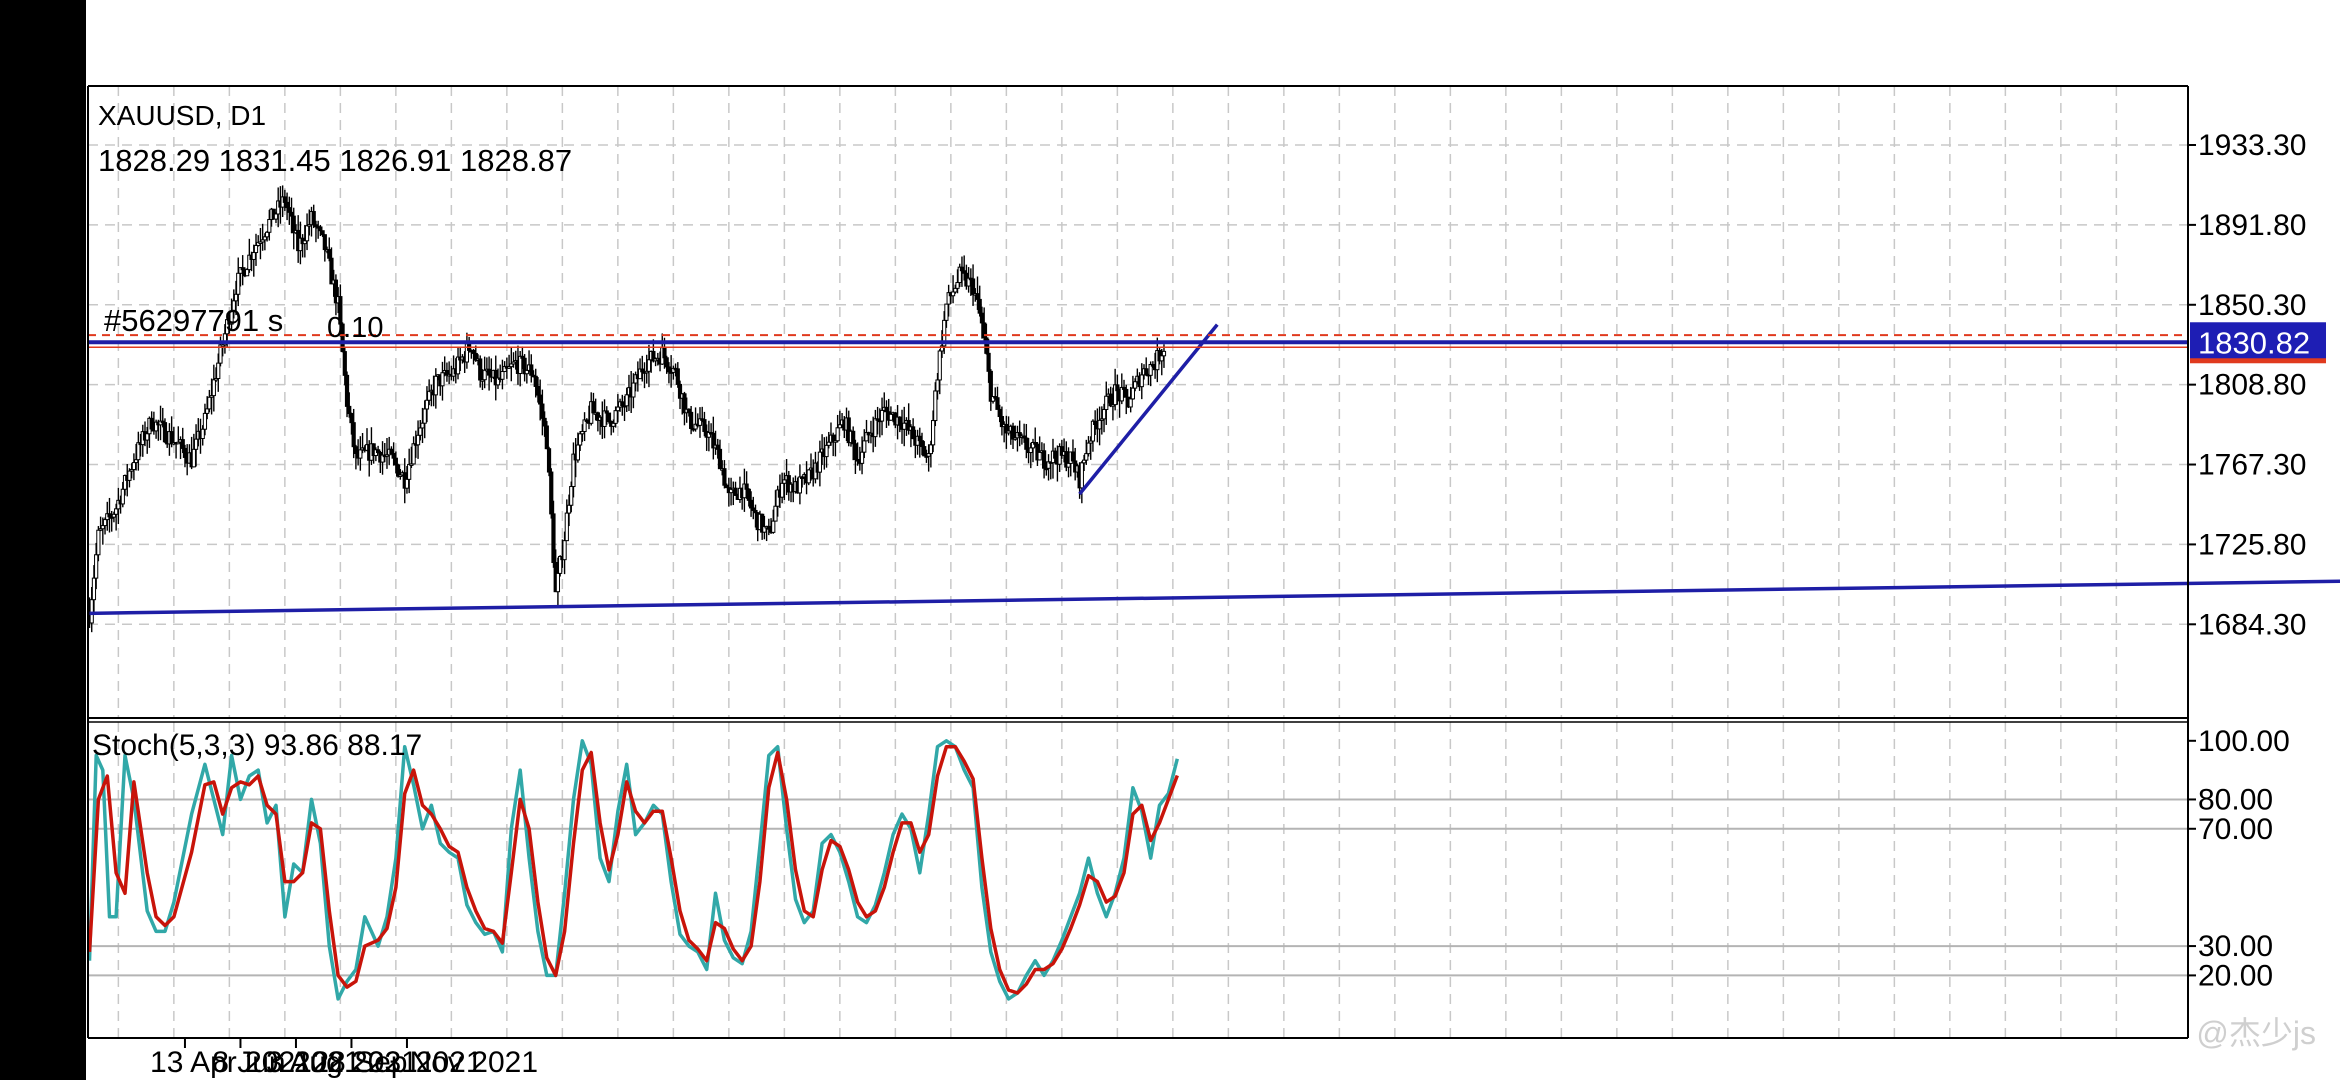 This screenshot has width=2340, height=1080. Describe the element at coordinates (182, 115) in the screenshot. I see `symbol-label: XAUUSD, D1` at that location.